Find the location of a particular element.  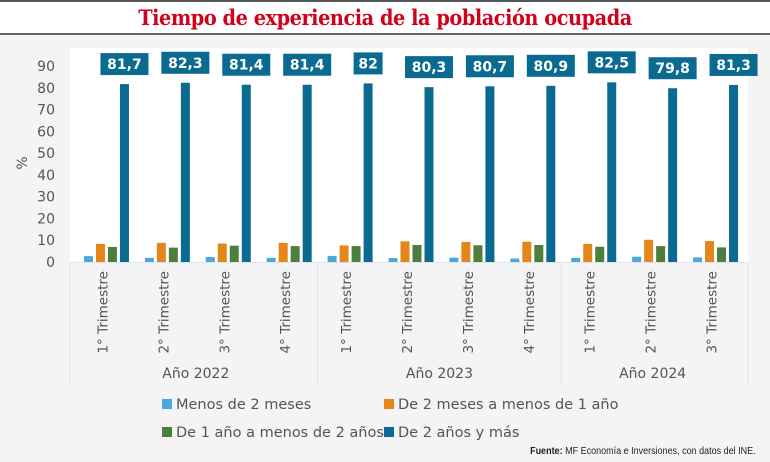

data-label: 82,3 is located at coordinates (185, 64).